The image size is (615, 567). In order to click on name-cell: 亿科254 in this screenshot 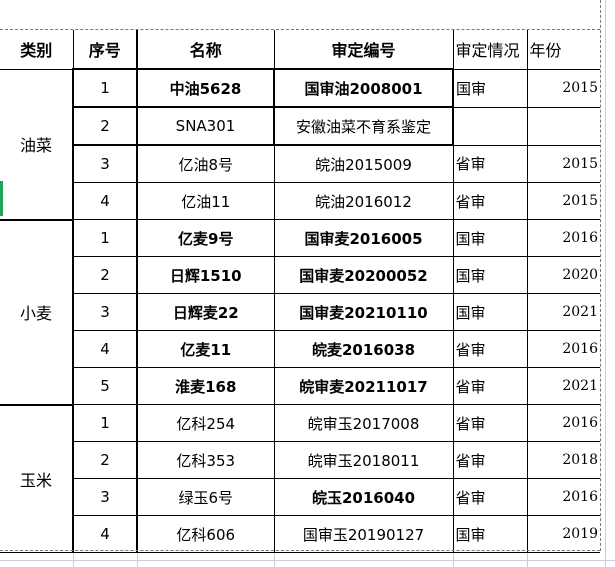, I will do `click(205, 423)`.